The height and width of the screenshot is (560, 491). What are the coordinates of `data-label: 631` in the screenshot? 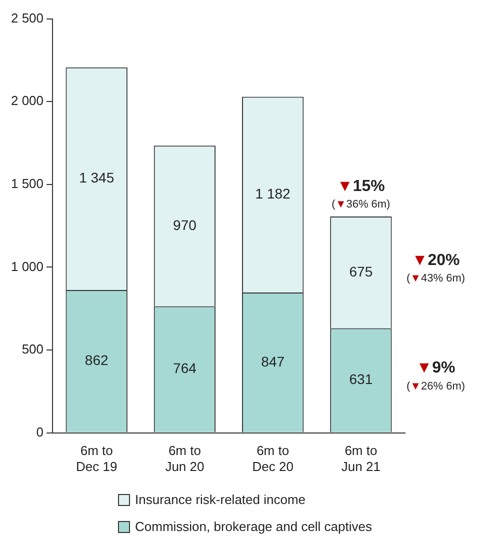 It's located at (361, 379).